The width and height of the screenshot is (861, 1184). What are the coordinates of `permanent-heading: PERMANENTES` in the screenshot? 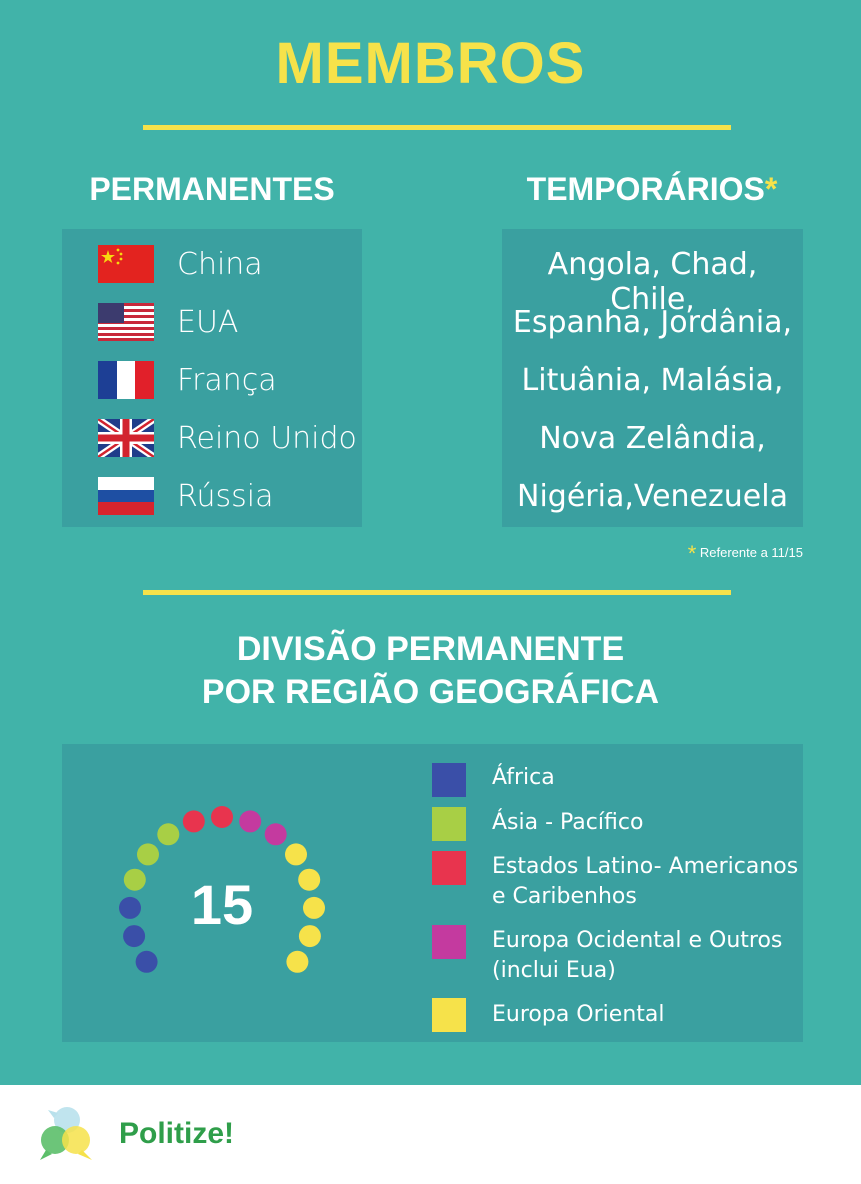 It's located at (212, 189).